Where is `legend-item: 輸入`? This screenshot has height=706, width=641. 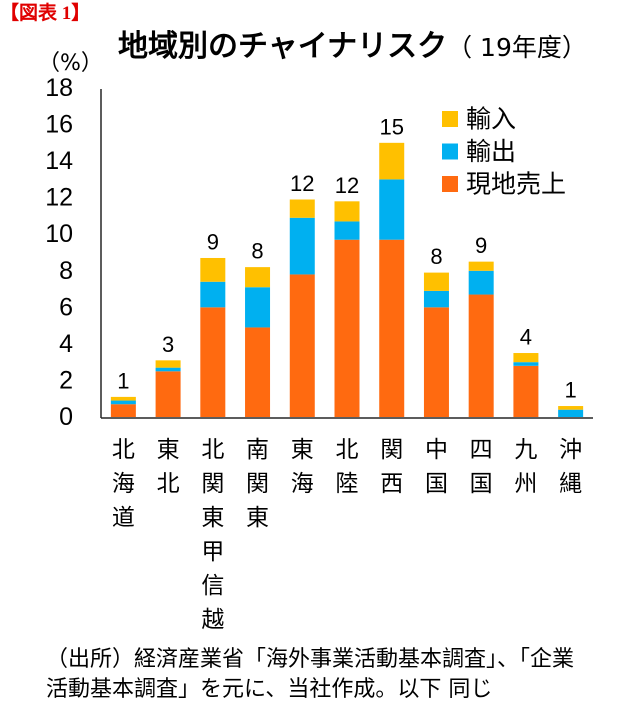 legend-item: 輸入 is located at coordinates (479, 119).